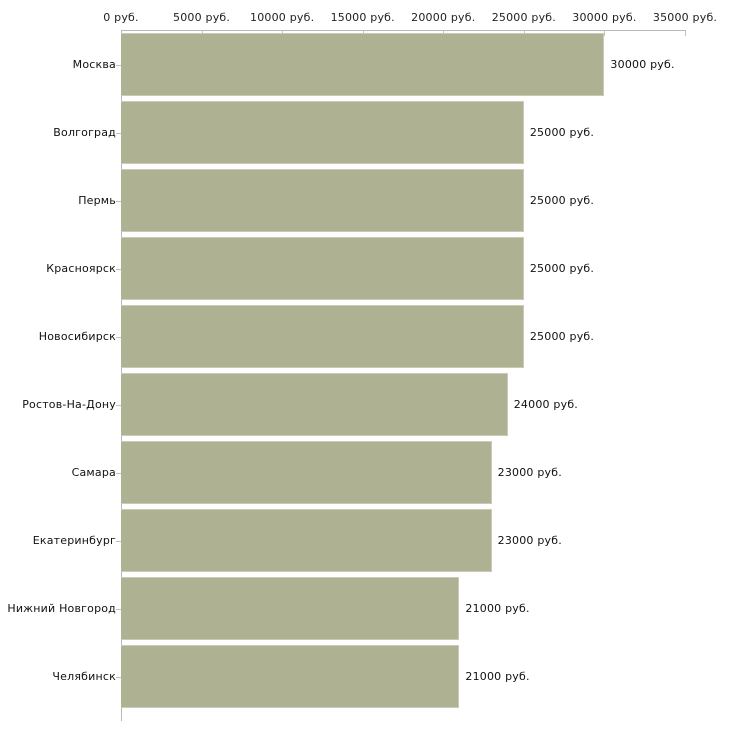 This screenshot has width=730, height=730. I want to click on category-label: Пермь, so click(97, 200).